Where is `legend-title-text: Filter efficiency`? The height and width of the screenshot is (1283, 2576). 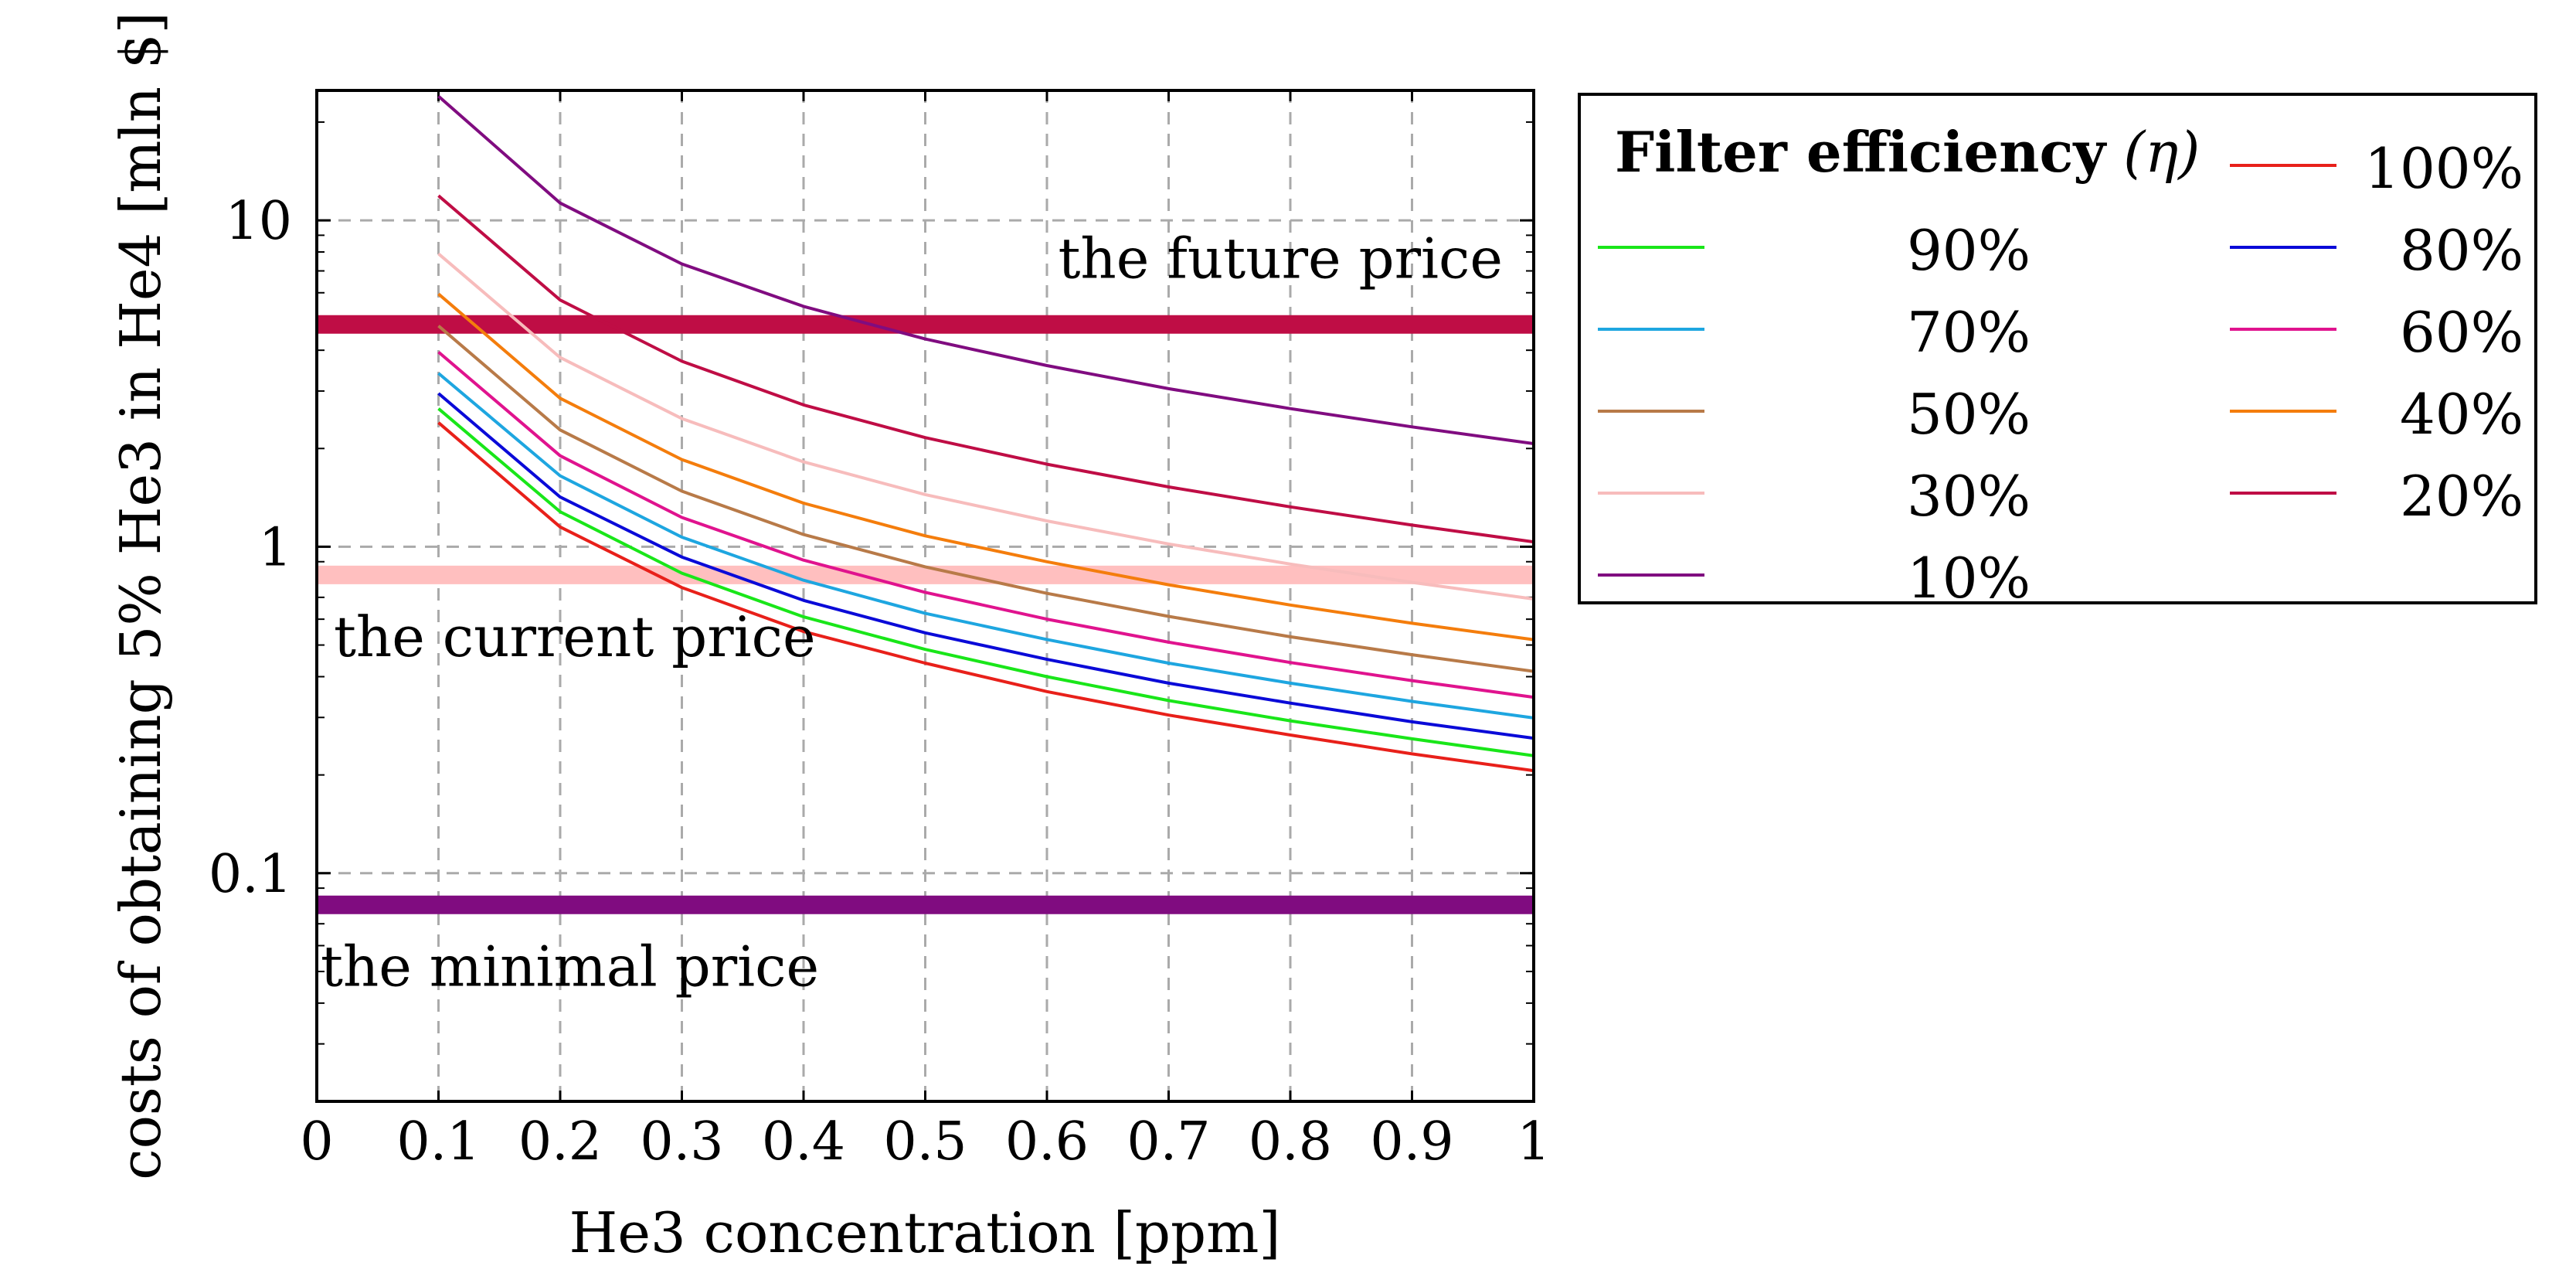
legend-title-text: Filter efficiency is located at coordinates (1860, 152).